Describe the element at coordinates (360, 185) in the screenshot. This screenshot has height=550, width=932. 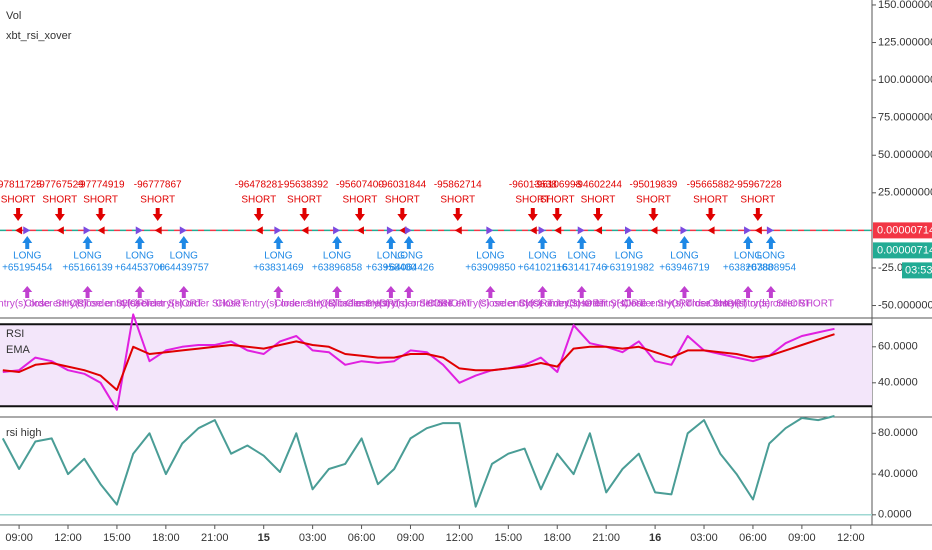
I see `short-amount: -95607400` at that location.